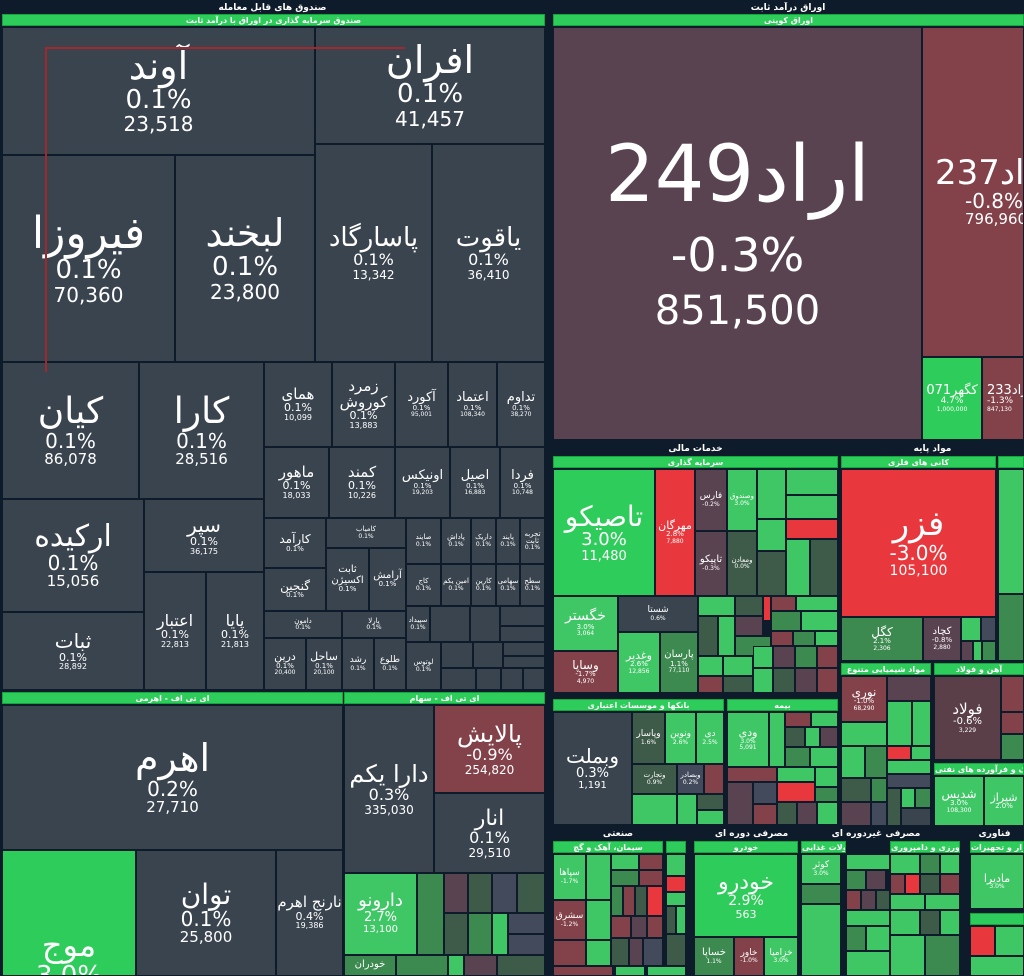 This screenshot has height=976, width=1024. What do you see at coordinates (748, 739) in the screenshot?
I see `tile-vday: ودی 3.0% 5,091` at bounding box center [748, 739].